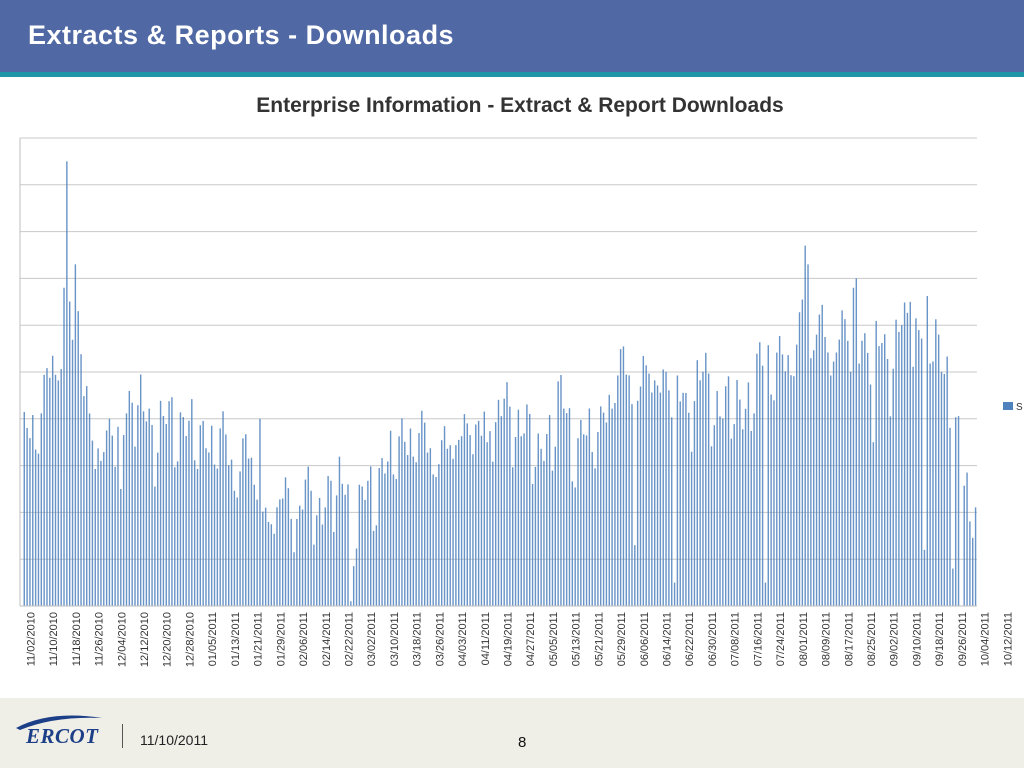 The width and height of the screenshot is (1024, 768). What do you see at coordinates (963, 639) in the screenshot?
I see `x-tick-label: 09/26/2011` at bounding box center [963, 639].